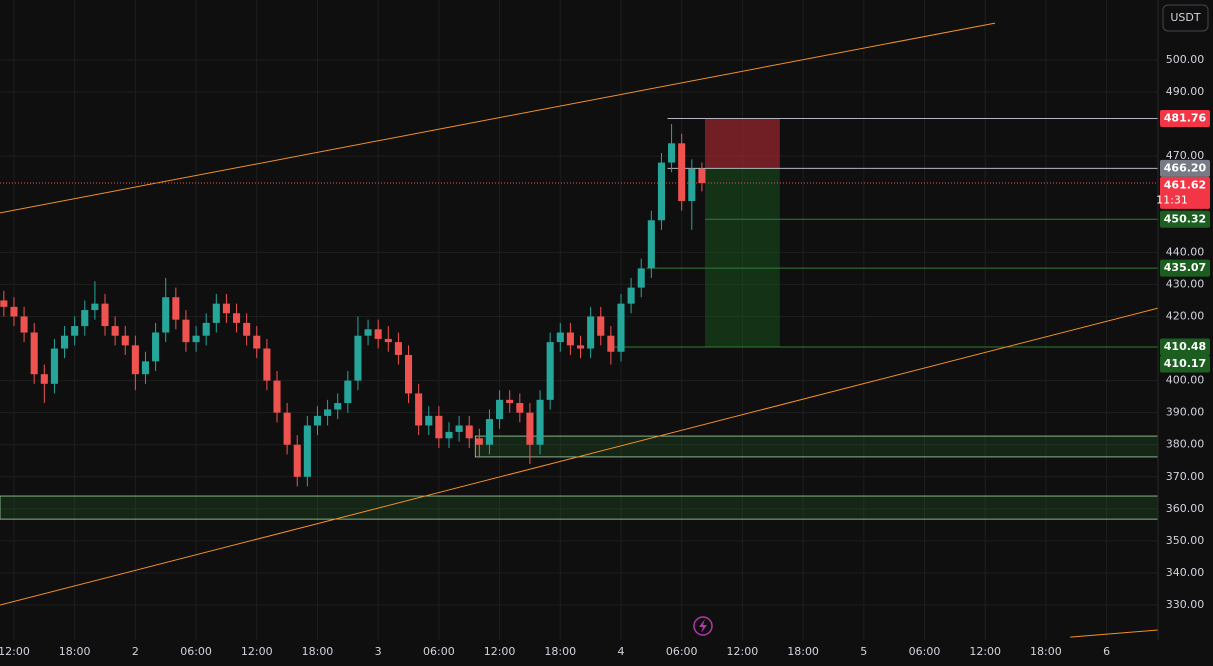 Image resolution: width=1213 pixels, height=666 pixels. What do you see at coordinates (1172, 199) in the screenshot?
I see `countdown: 11:31` at bounding box center [1172, 199].